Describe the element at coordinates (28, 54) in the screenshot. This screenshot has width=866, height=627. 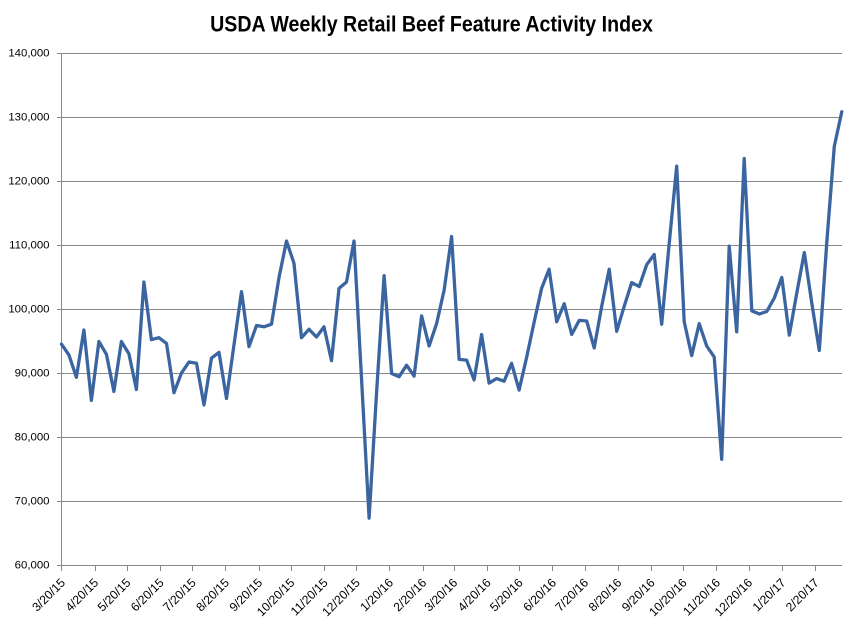
I see `svg-text: 140,000` at that location.